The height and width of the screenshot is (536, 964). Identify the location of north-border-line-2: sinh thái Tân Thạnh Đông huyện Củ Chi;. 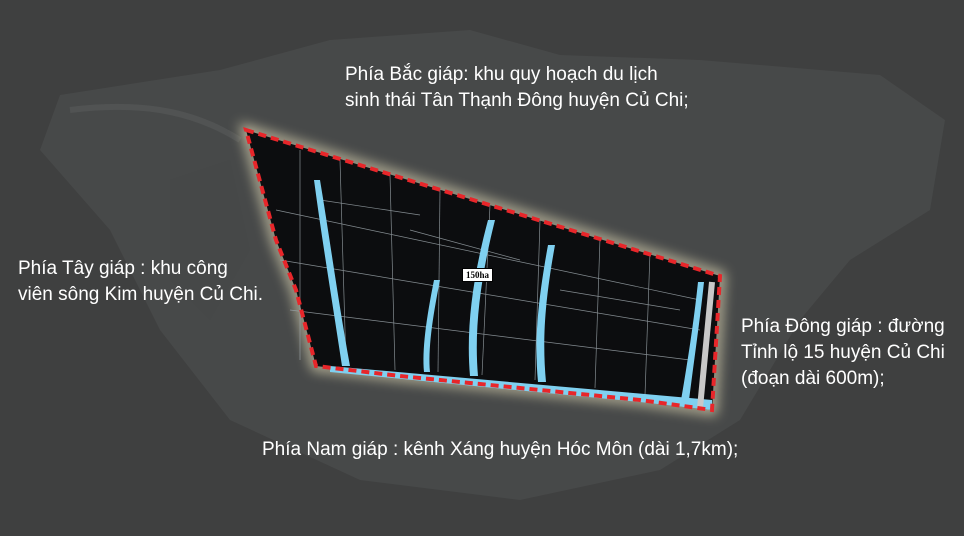
(517, 100).